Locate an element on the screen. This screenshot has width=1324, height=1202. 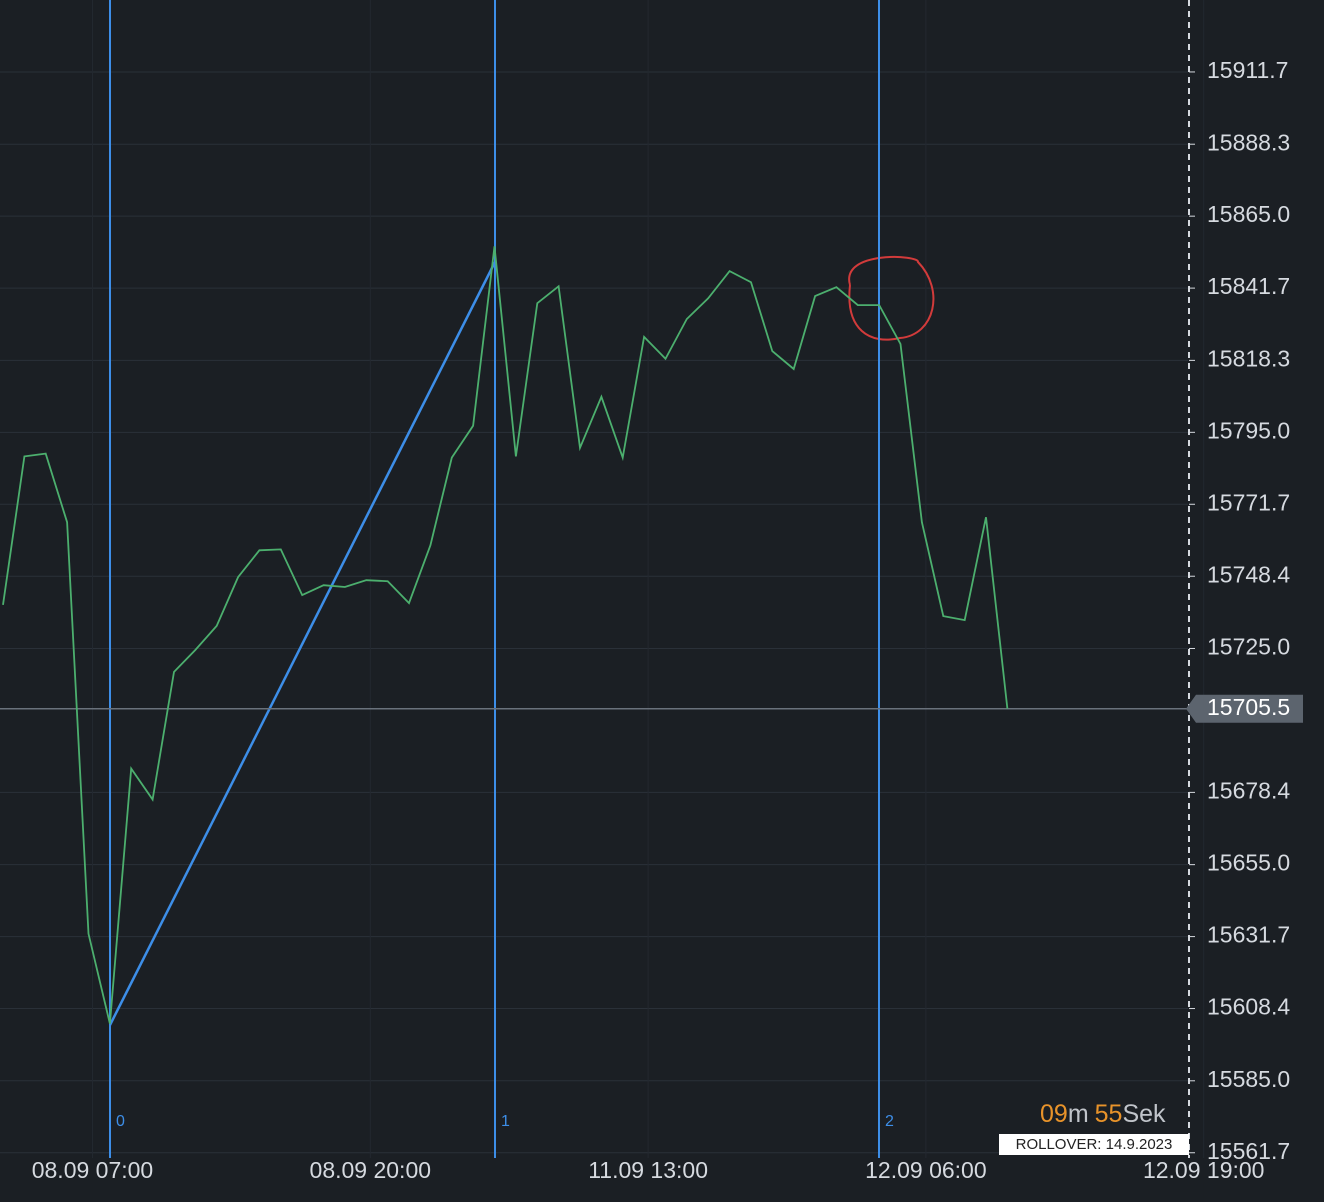
countdown-minutes: 09 is located at coordinates (1054, 1114).